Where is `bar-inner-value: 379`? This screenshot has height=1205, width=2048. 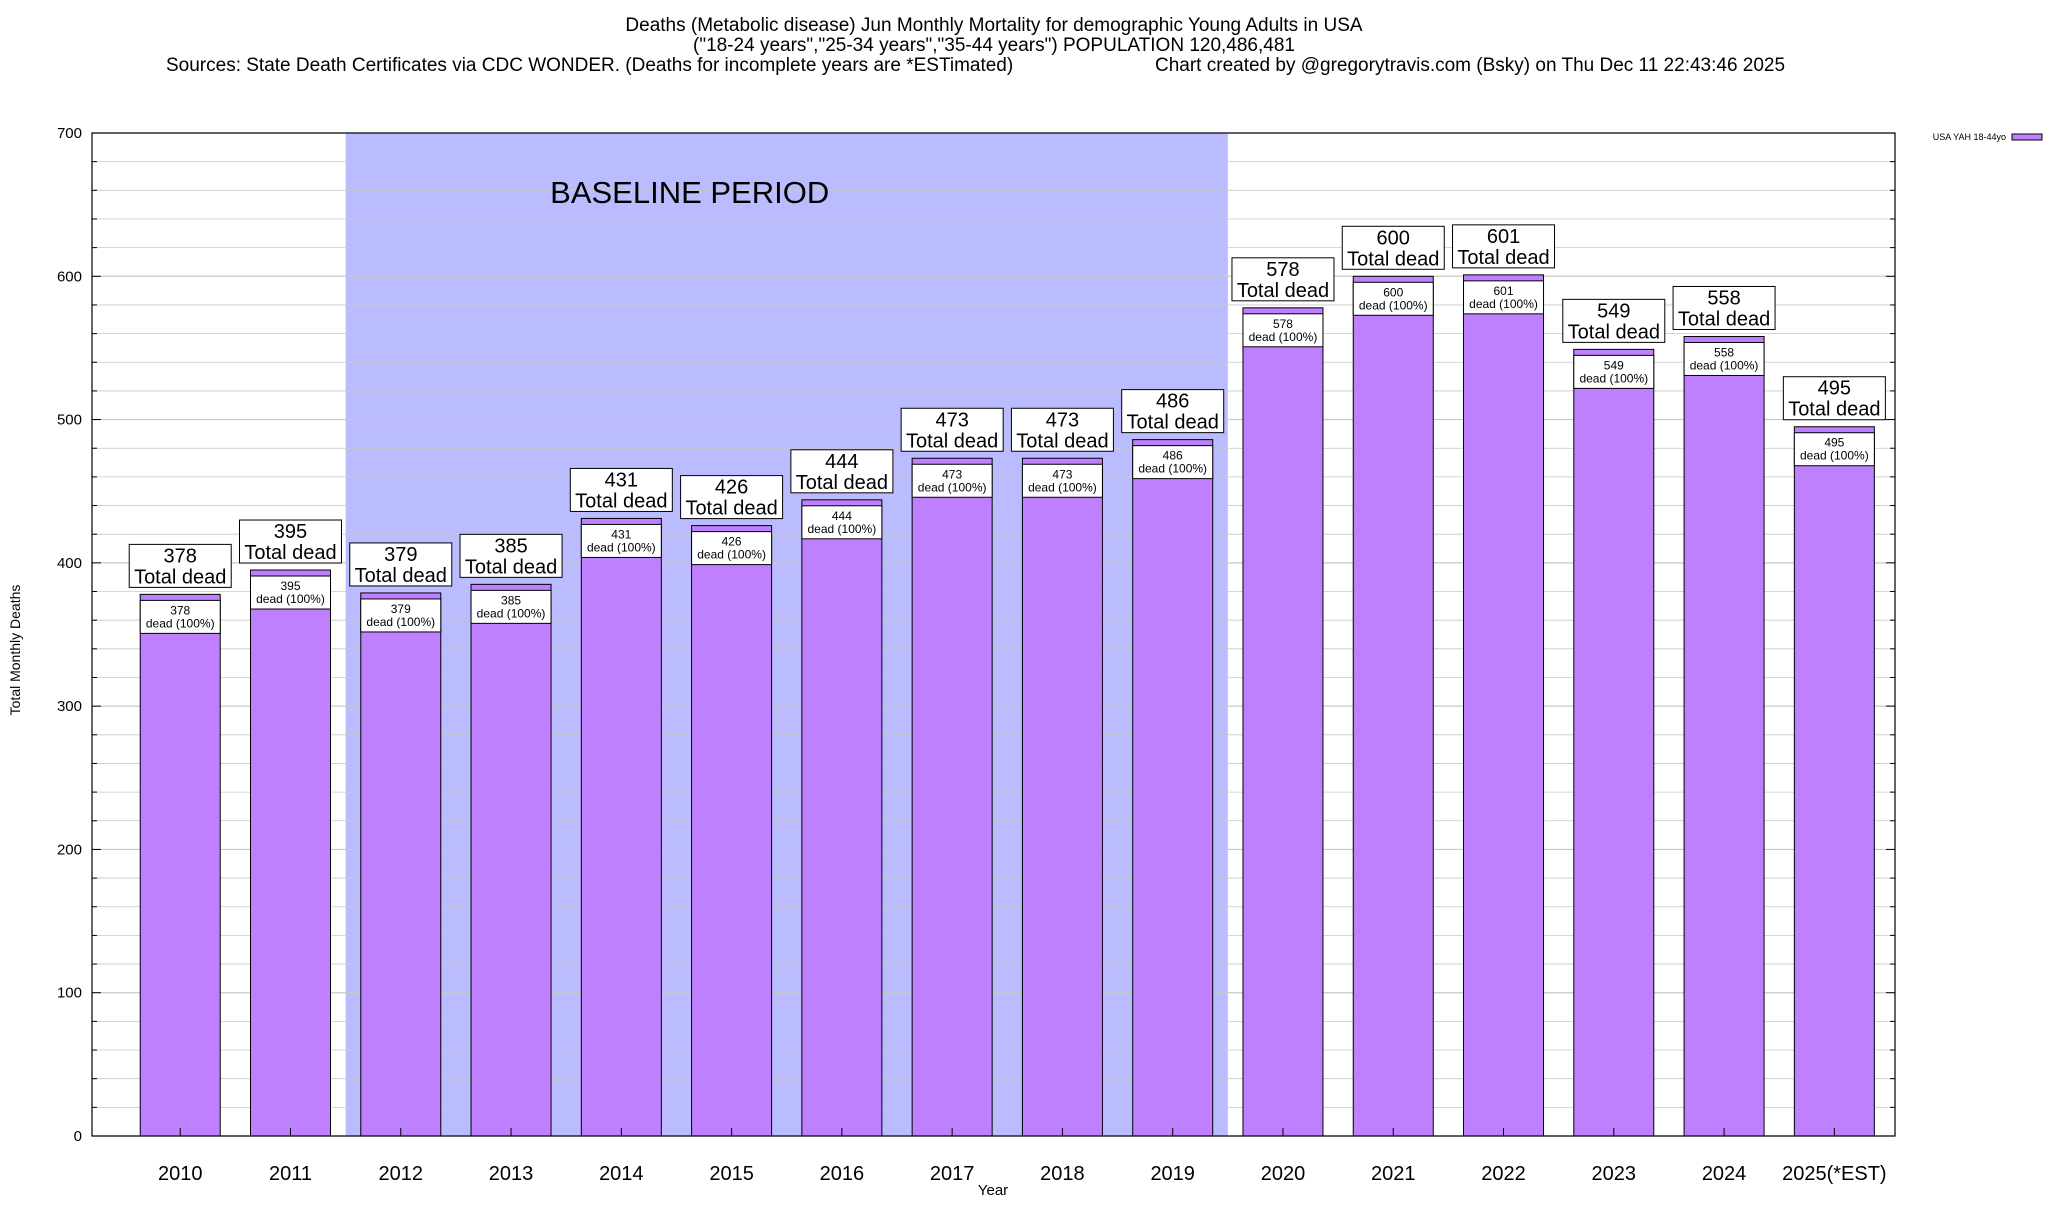 bar-inner-value: 379 is located at coordinates (401, 609).